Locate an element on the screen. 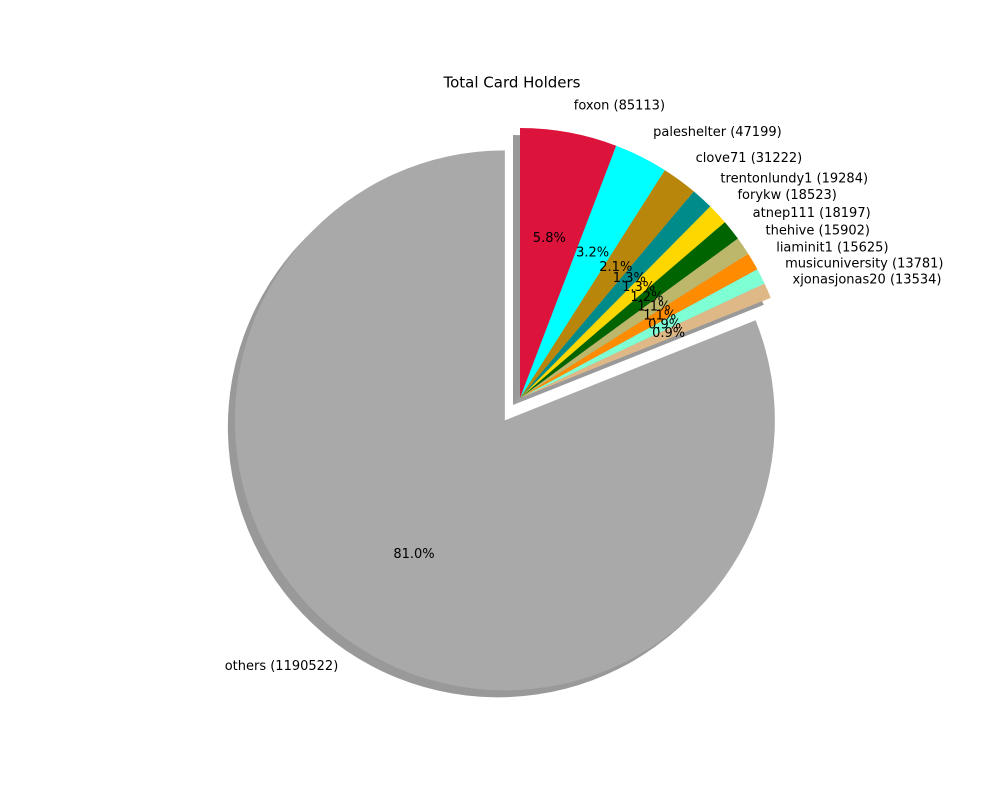 This screenshot has width=1000, height=800. slice-label: trentonlundy1 (19284) is located at coordinates (794, 178).